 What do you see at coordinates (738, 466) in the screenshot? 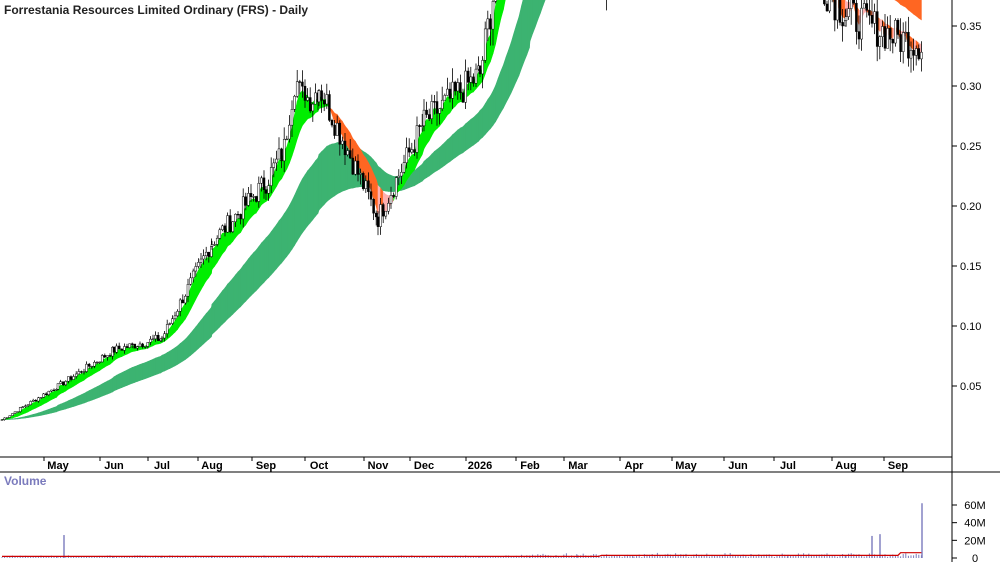
I see `x-tick-label: Jun` at bounding box center [738, 466].